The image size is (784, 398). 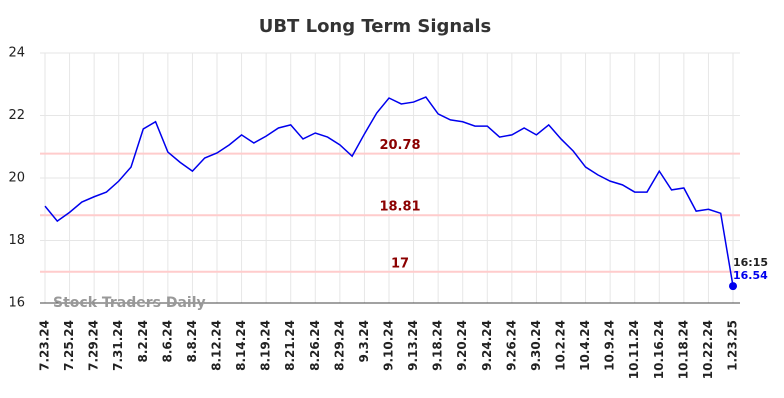 What do you see at coordinates (94, 345) in the screenshot?
I see `x-tick-label: 7.29.24` at bounding box center [94, 345].